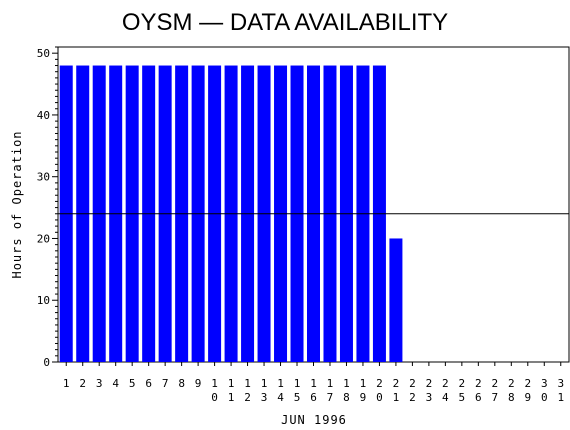 This screenshot has width=570, height=430. What do you see at coordinates (396, 300) in the screenshot?
I see `bar` at bounding box center [396, 300].